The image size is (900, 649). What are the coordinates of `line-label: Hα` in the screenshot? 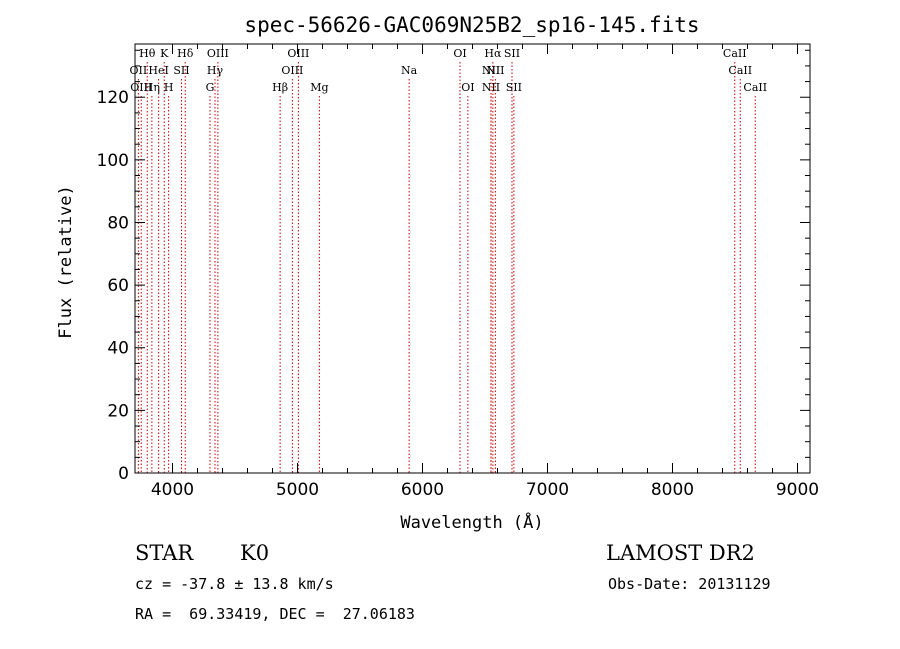 It's located at (493, 53).